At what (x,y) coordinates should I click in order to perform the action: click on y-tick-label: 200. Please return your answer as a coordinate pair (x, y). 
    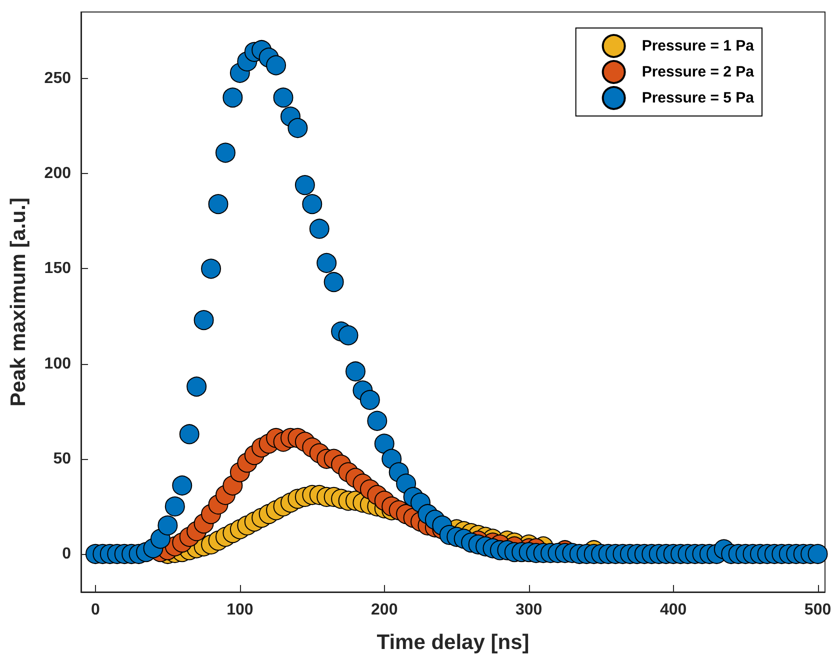
    Looking at the image, I should click on (58, 173).